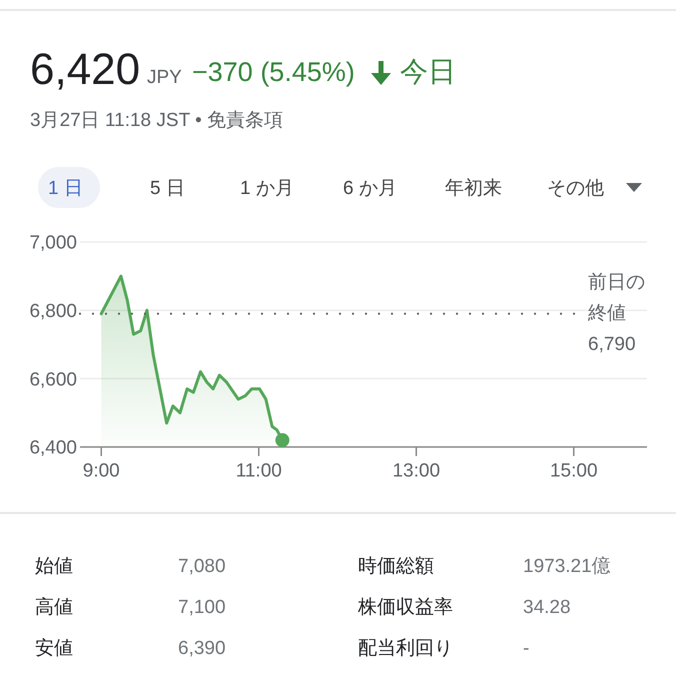  Describe the element at coordinates (473, 188) in the screenshot. I see `text: 年初来` at that location.